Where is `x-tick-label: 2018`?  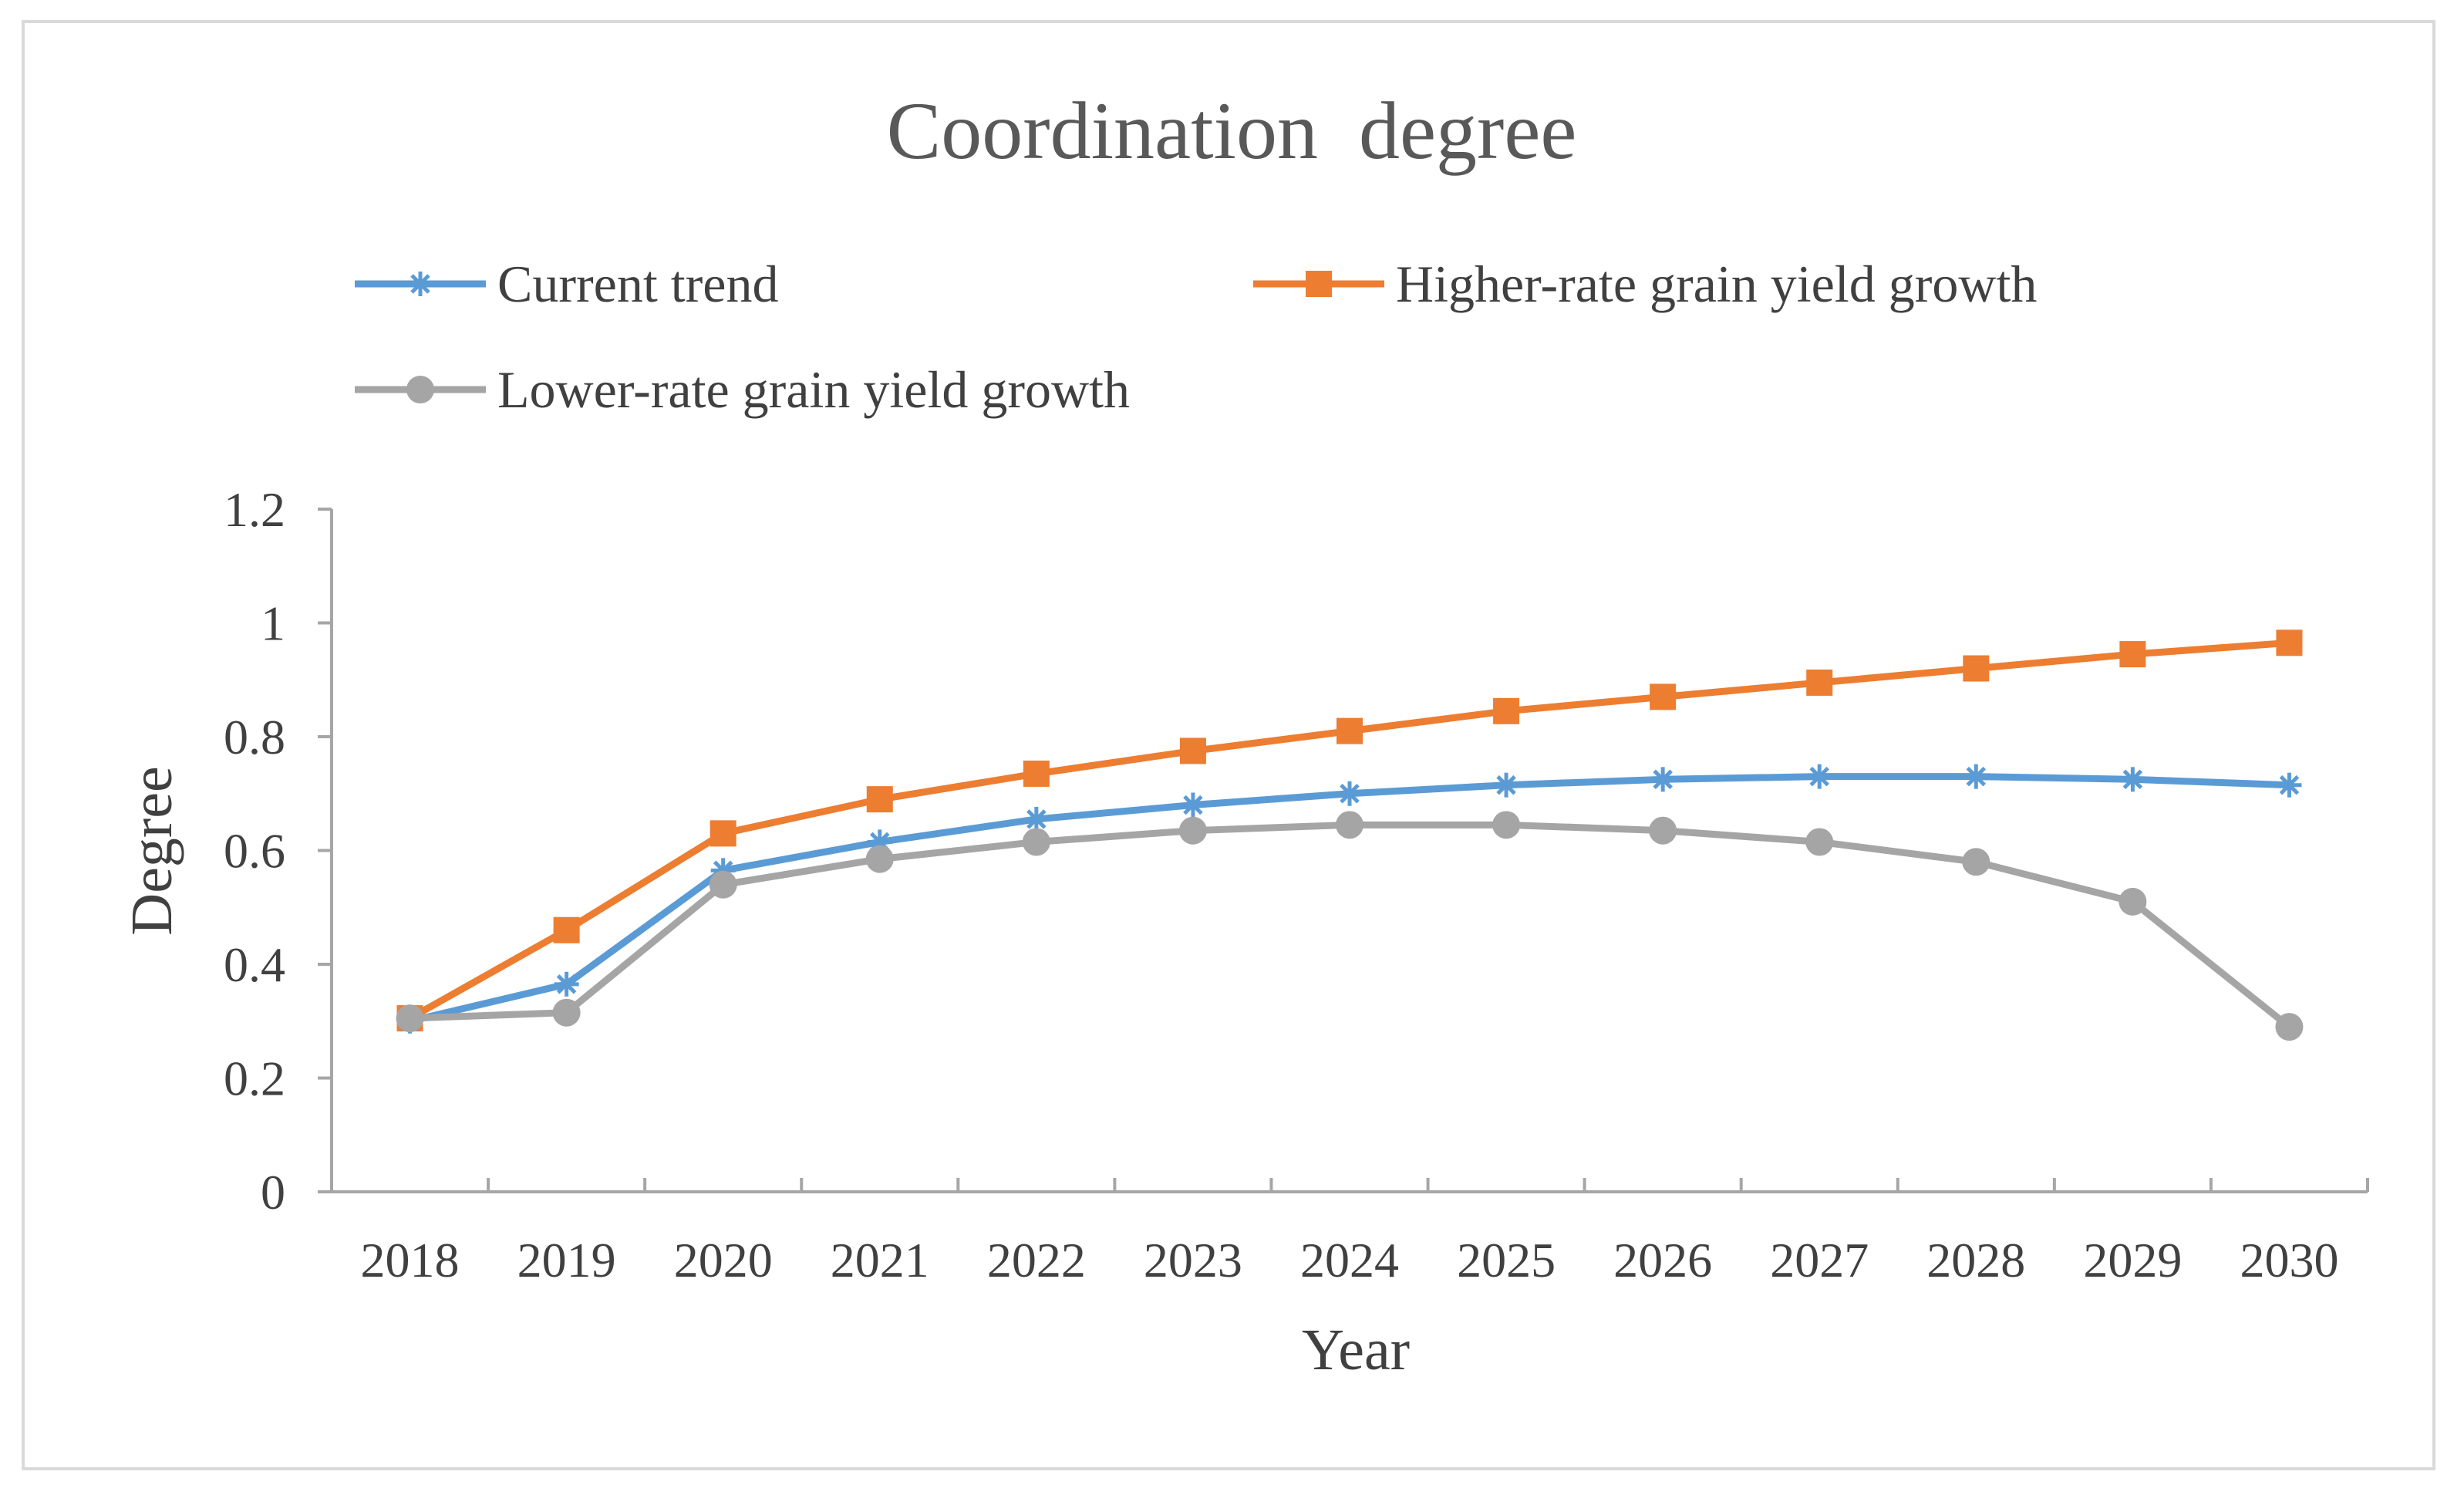 x-tick-label: 2018 is located at coordinates (410, 1260).